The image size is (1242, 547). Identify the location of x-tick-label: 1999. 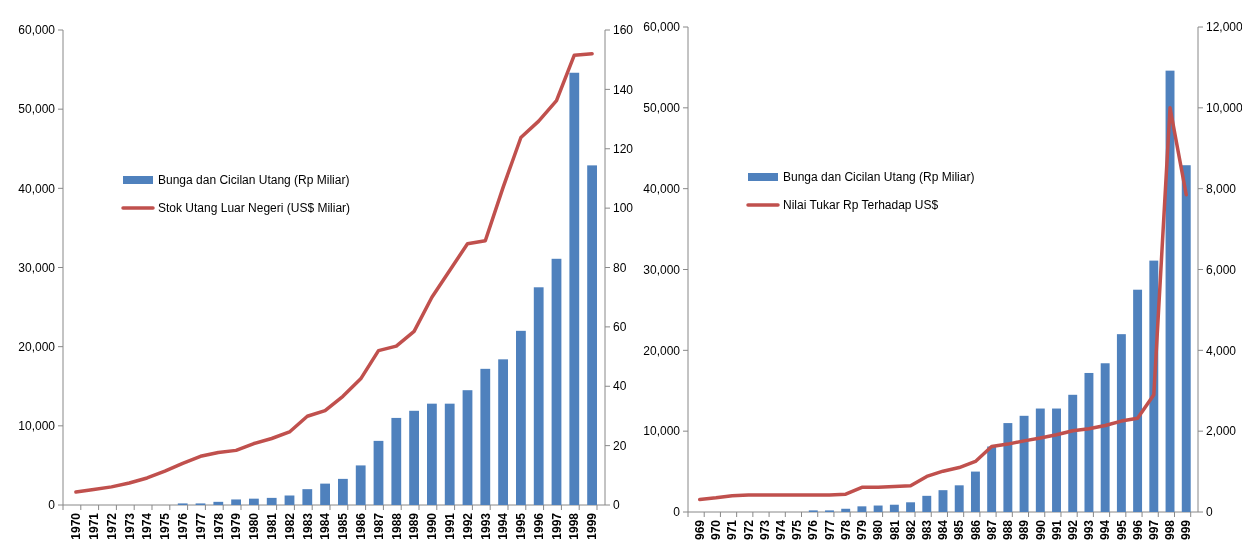
(592, 526).